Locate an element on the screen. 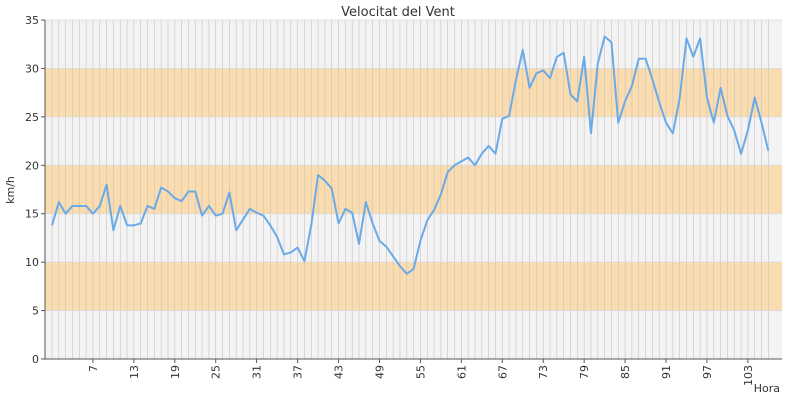 The width and height of the screenshot is (800, 400). x-tick-label: 55 is located at coordinates (420, 372).